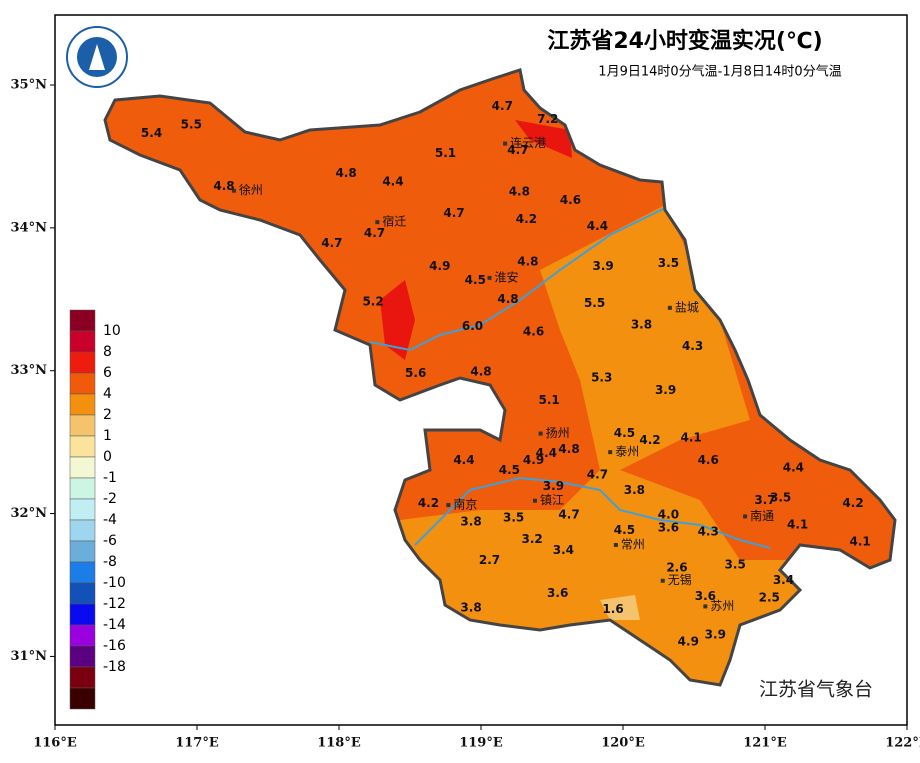 This screenshot has height=763, width=920. What do you see at coordinates (481, 743) in the screenshot?
I see `x-tick-label: 119°E` at bounding box center [481, 743].